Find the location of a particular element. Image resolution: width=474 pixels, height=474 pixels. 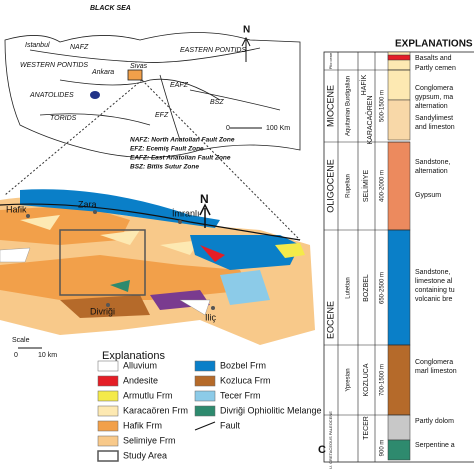

epoch-label: OLIGOCENE is located at coordinates (330, 186).